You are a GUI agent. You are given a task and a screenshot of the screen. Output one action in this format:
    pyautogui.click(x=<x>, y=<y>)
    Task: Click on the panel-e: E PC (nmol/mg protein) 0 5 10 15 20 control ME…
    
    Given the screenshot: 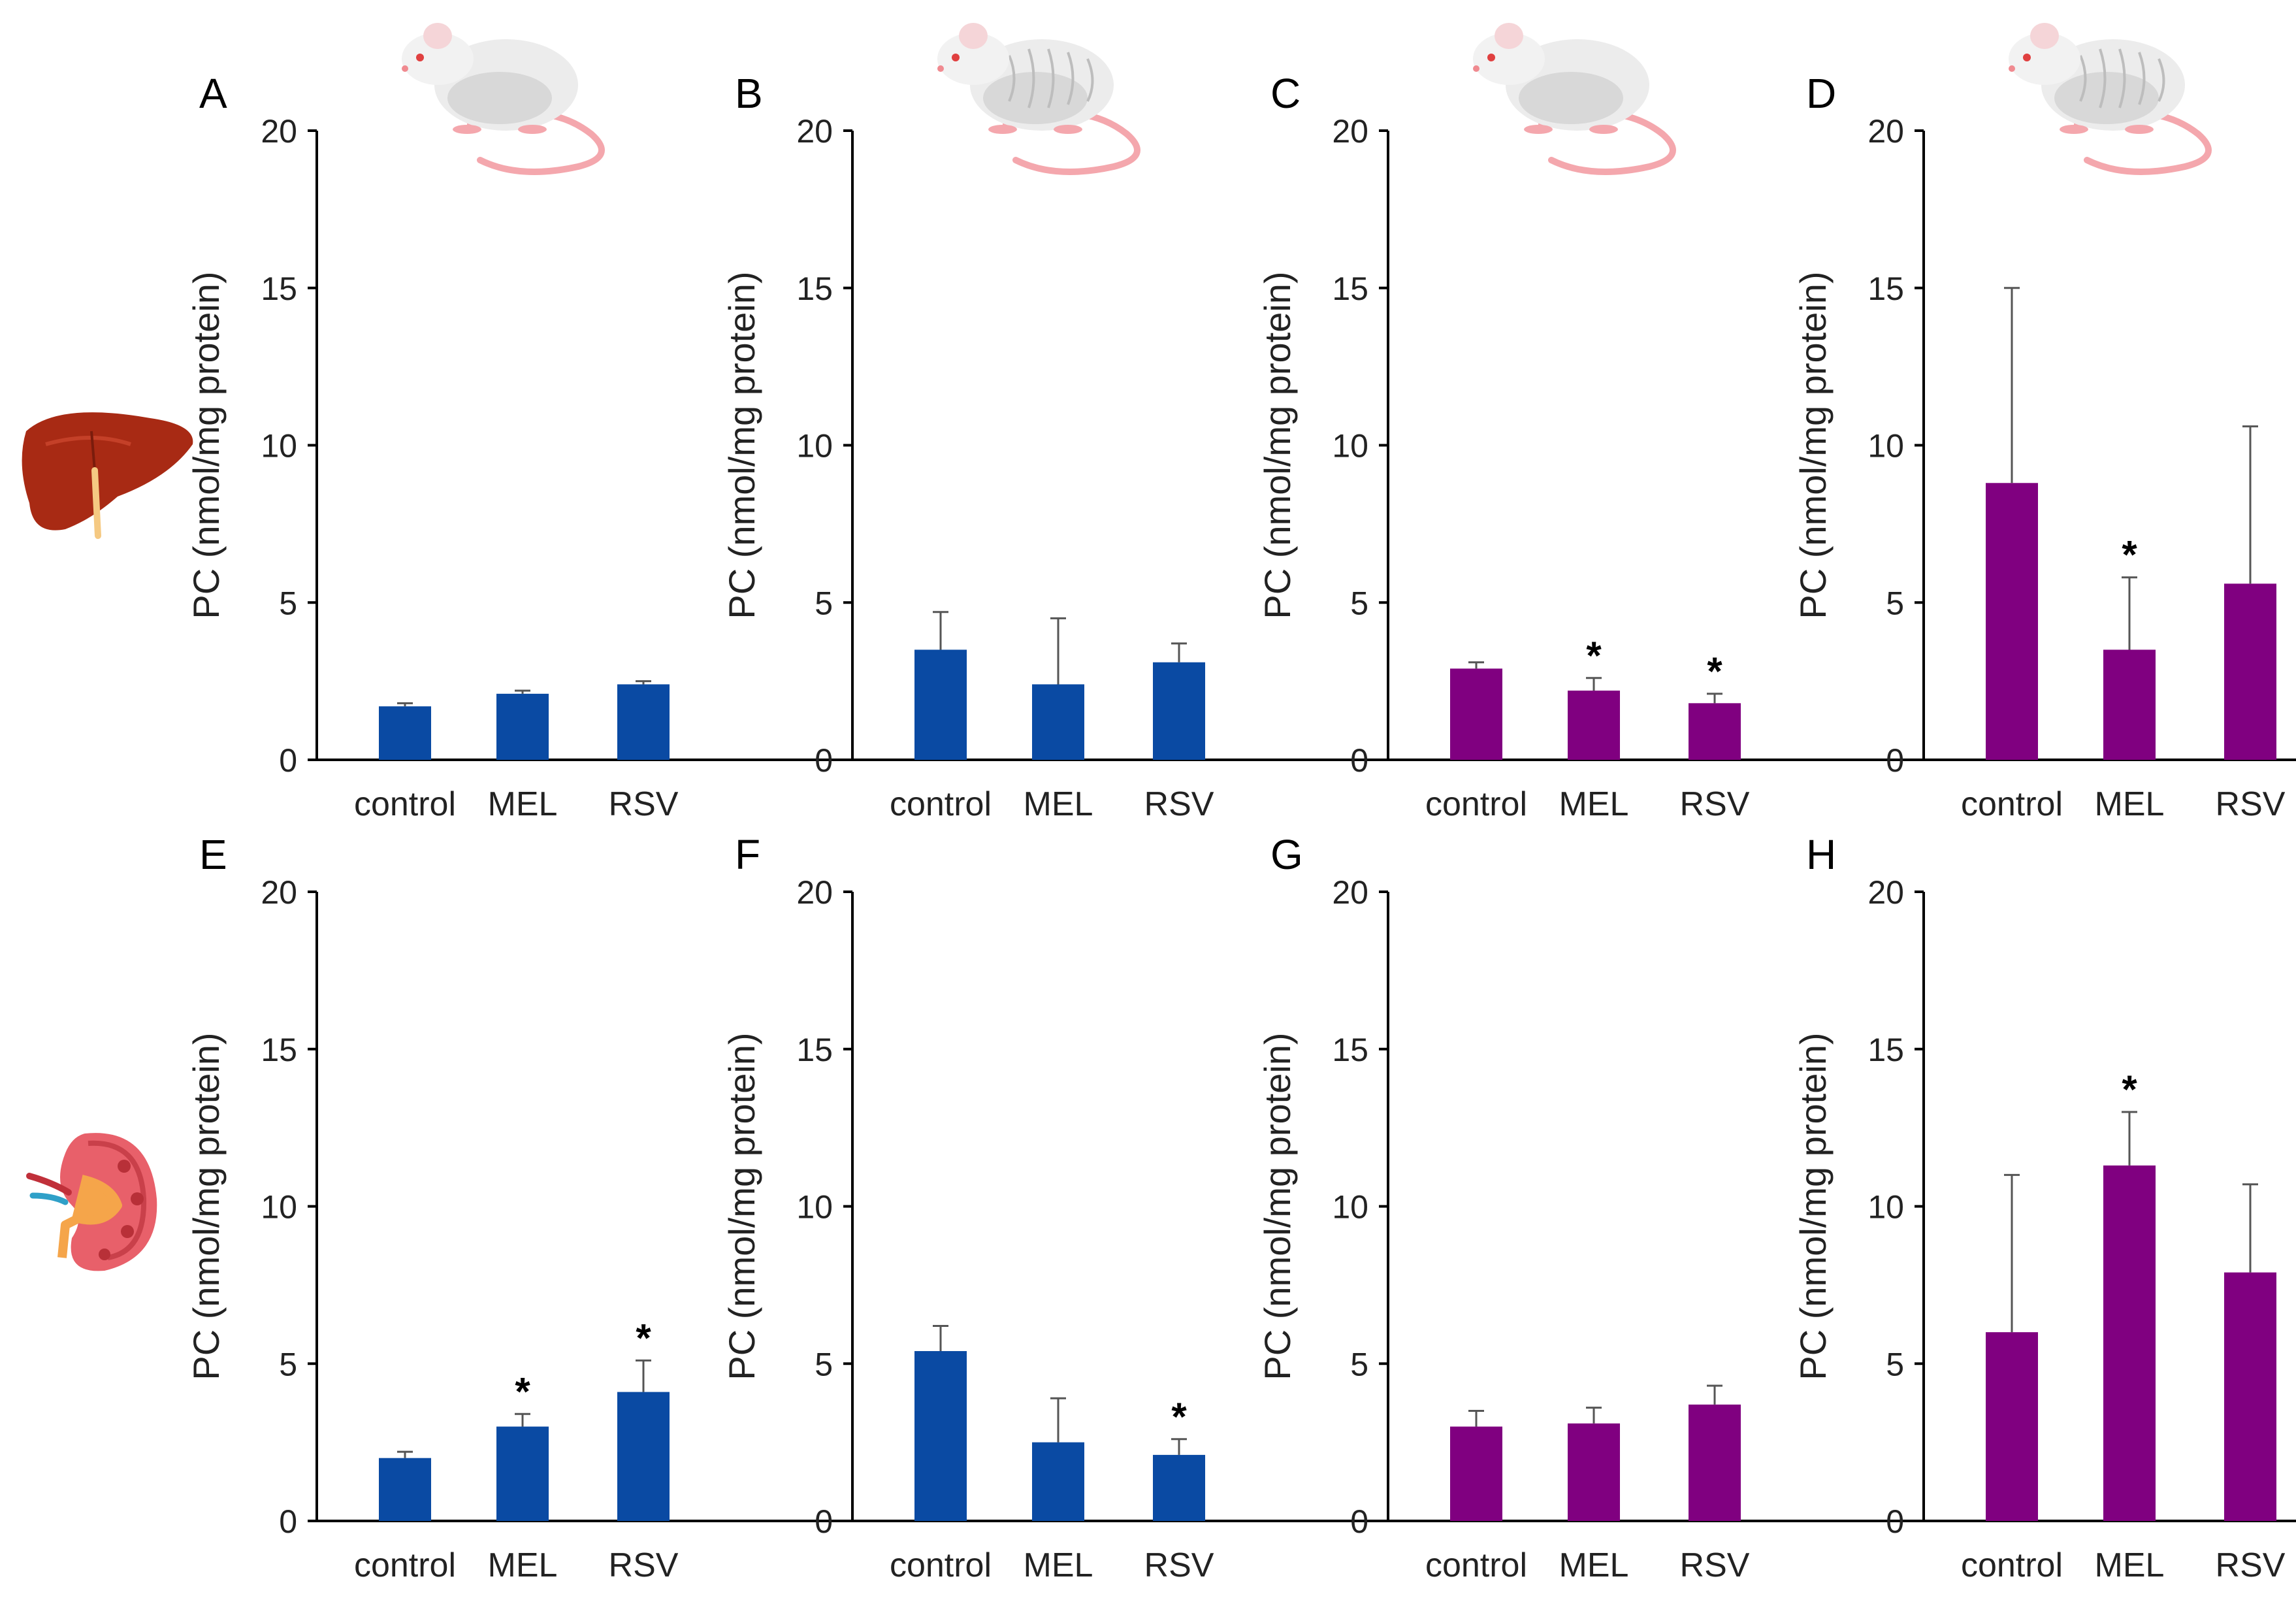 What is the action you would take?
    pyautogui.click(x=525, y=1207)
    